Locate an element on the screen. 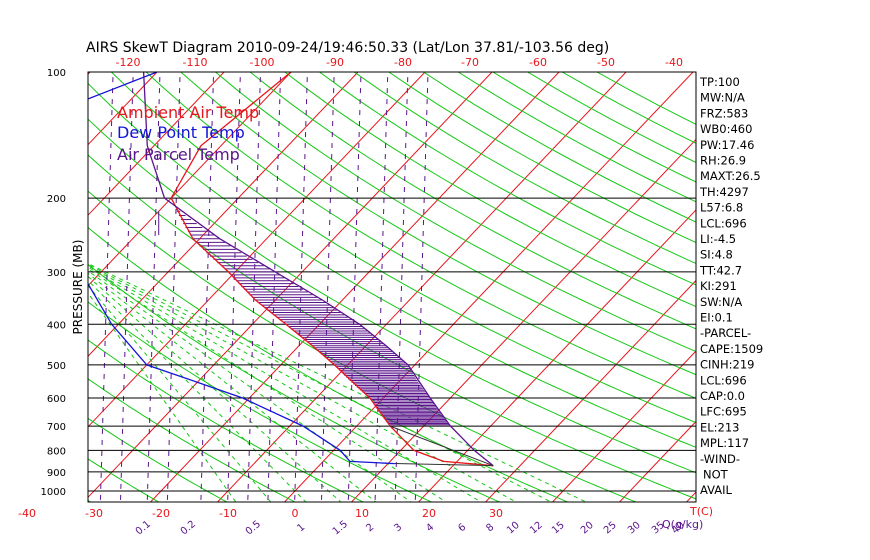 This screenshot has width=870, height=560. index-readout: LI:-4.5 is located at coordinates (718, 239).